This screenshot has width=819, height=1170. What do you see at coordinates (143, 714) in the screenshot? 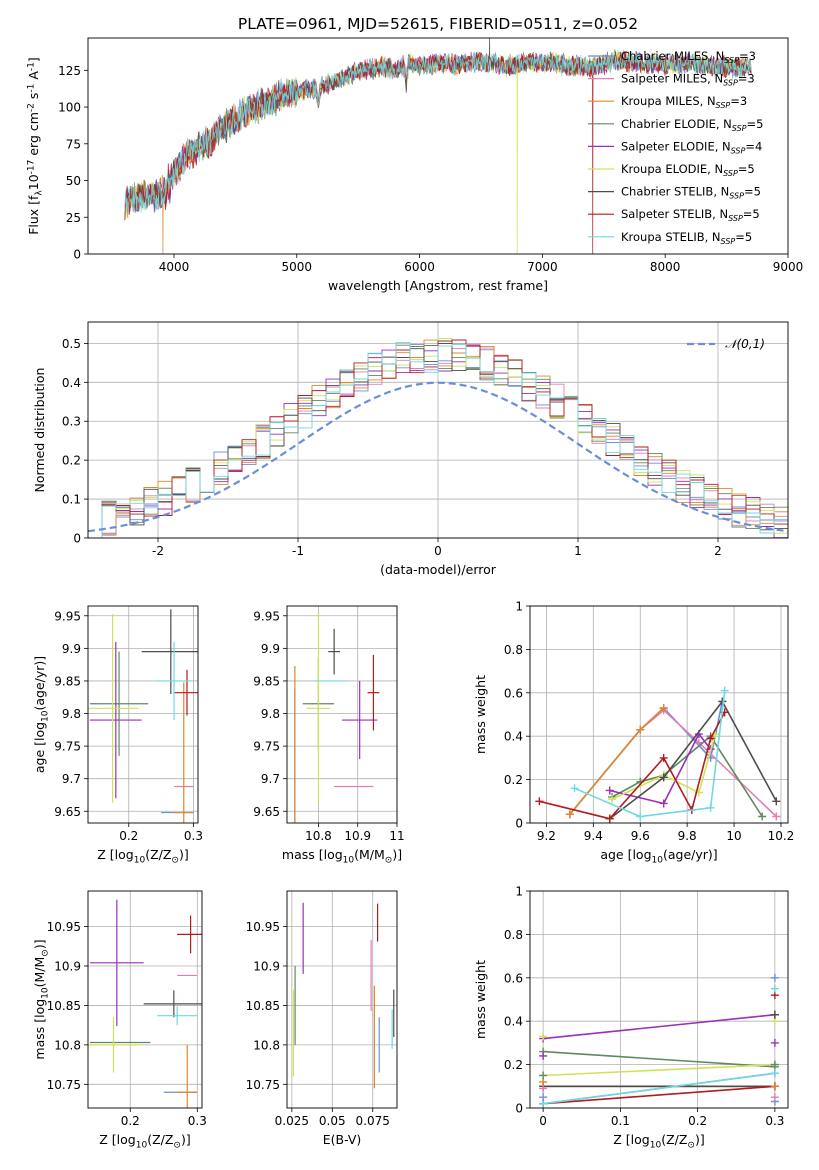
I see `z-age-frame` at bounding box center [143, 714].